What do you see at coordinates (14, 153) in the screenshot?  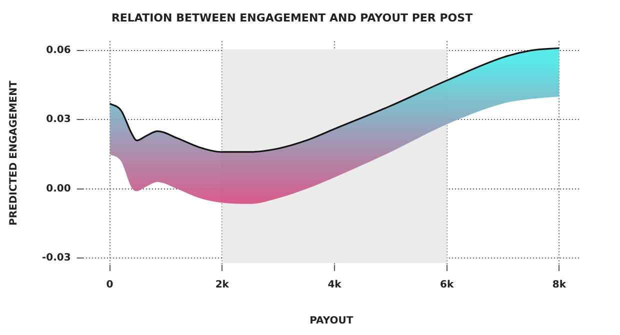 I see `y-axis-title: PREDICTED ENGAGEMENT` at bounding box center [14, 153].